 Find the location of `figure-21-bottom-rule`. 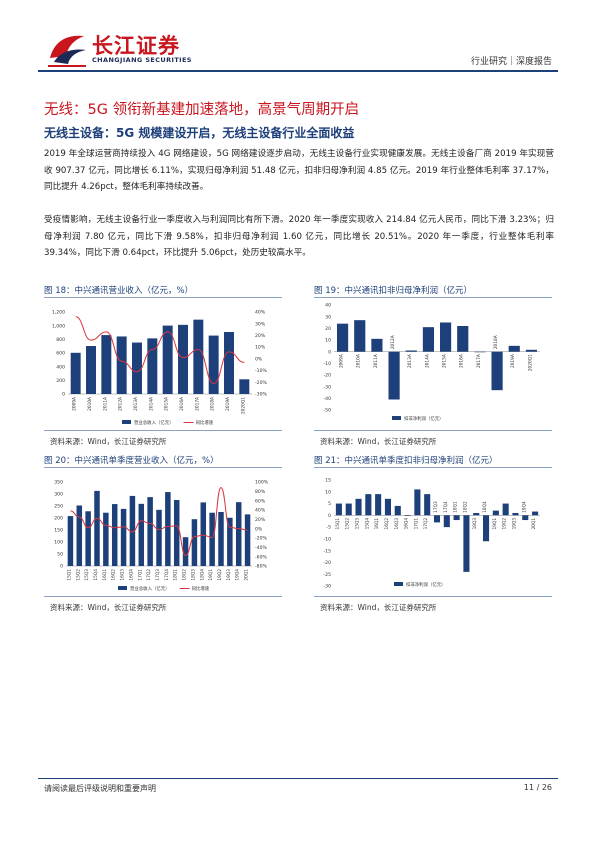

figure-21-bottom-rule is located at coordinates (433, 596).